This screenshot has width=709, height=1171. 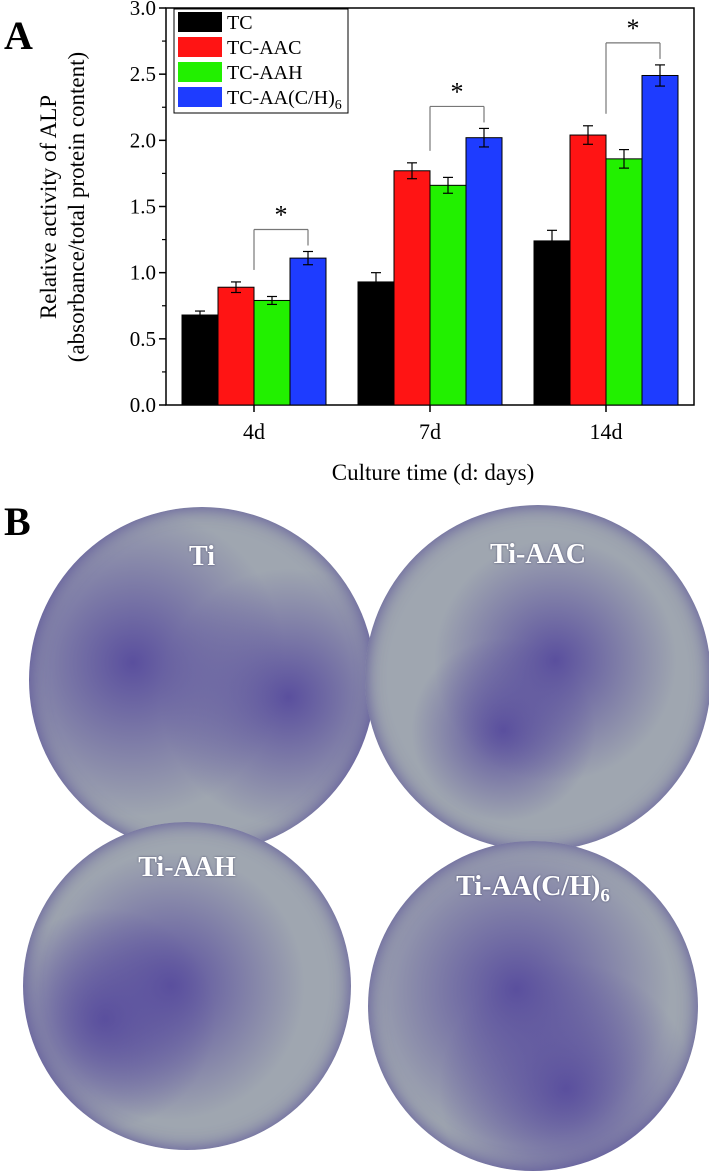 What do you see at coordinates (143, 405) in the screenshot?
I see `y-tick-label: 0.0` at bounding box center [143, 405].